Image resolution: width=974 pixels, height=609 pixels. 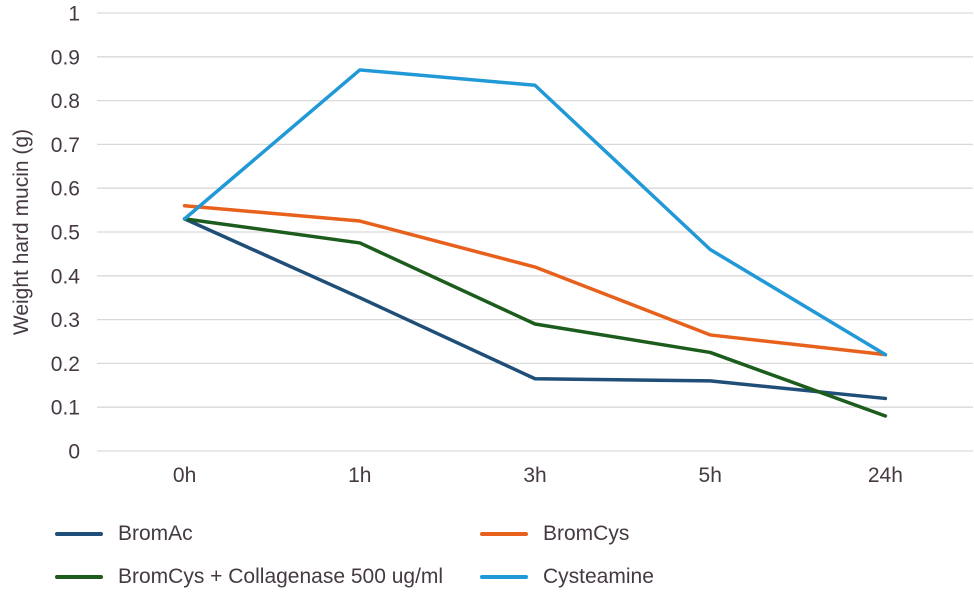 I want to click on y-tick-label: 0.7, so click(x=65, y=145).